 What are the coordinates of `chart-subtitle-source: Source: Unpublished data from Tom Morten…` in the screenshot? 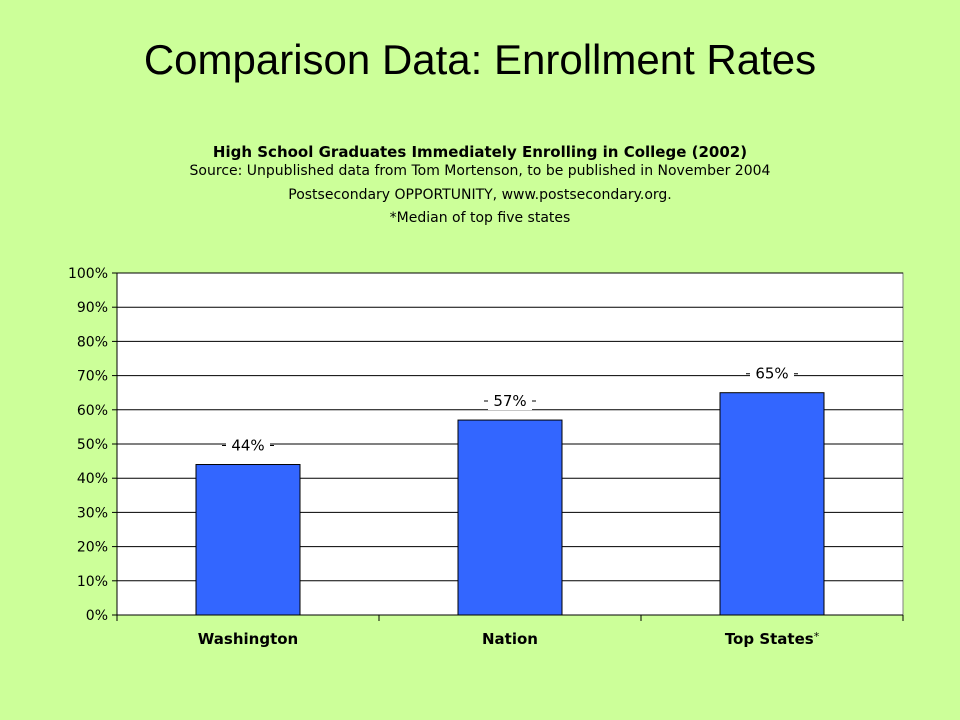 It's located at (480, 171).